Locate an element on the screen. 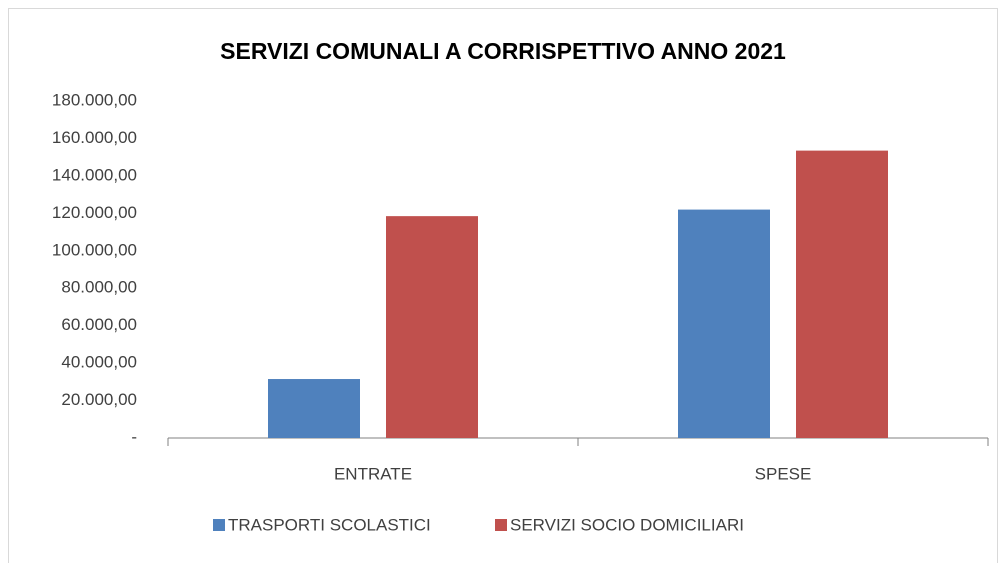 Image resolution: width=1005 pixels, height=563 pixels. legend-label: SERVIZI SOCIO DOMICILIARI is located at coordinates (627, 524).